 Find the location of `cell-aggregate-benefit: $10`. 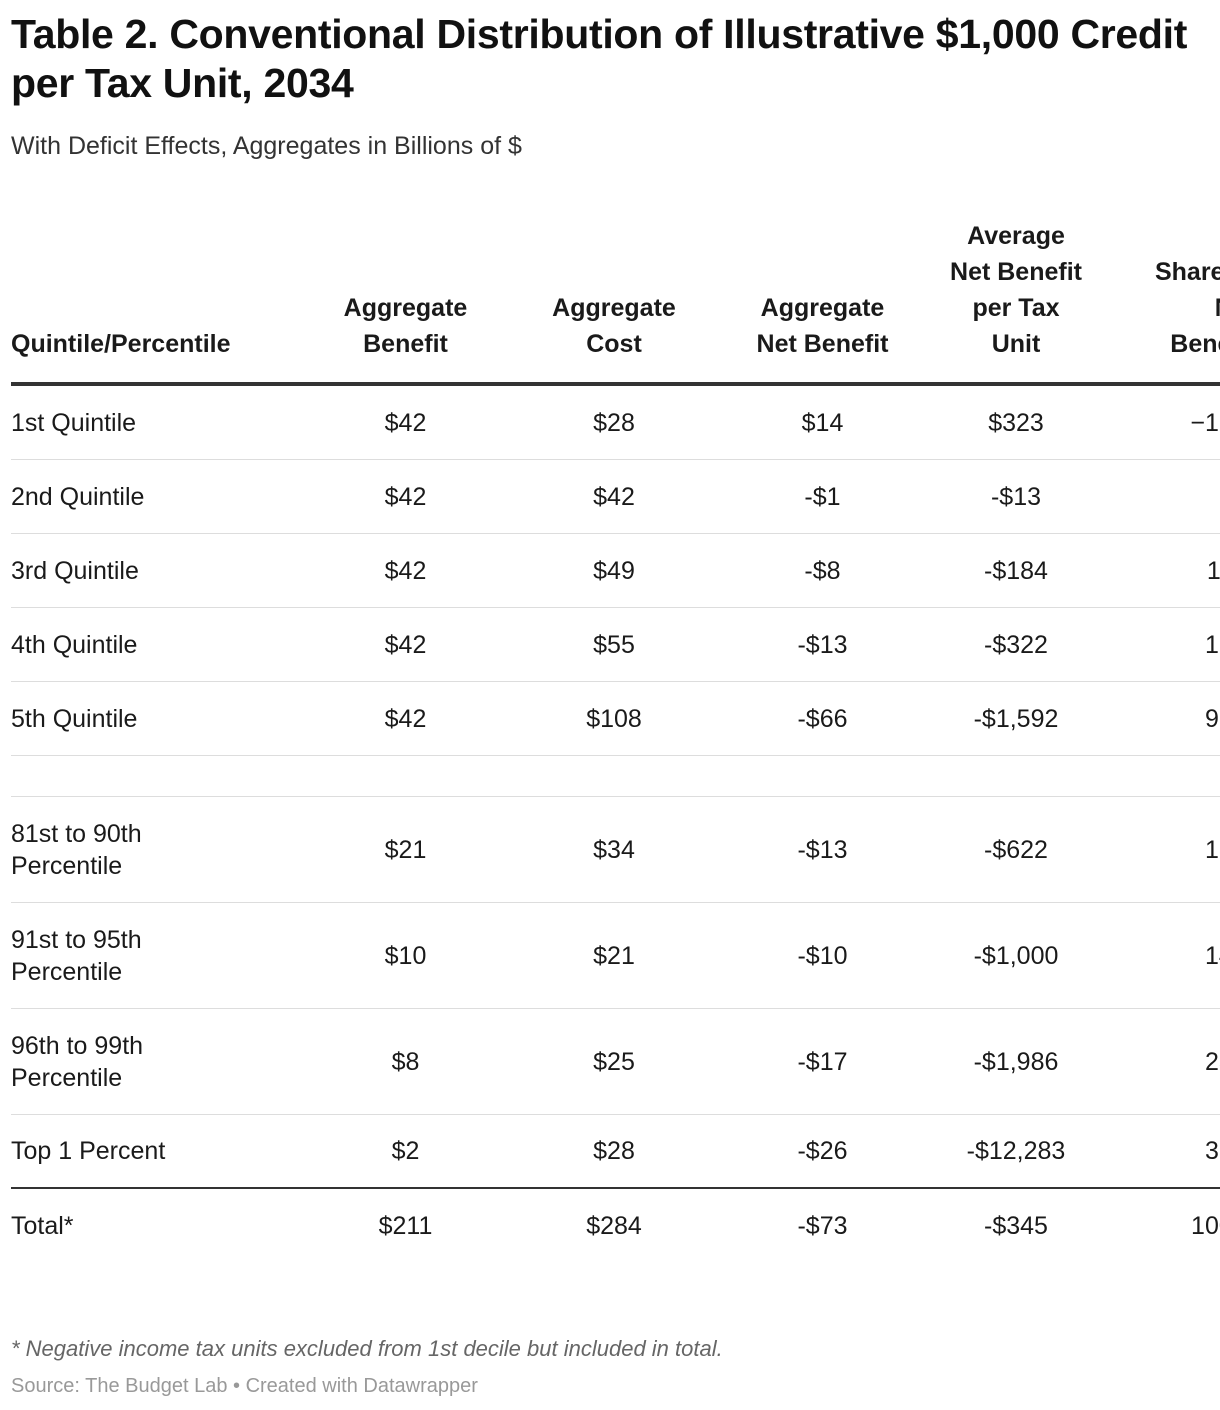

cell-aggregate-benefit: $10 is located at coordinates (405, 955).